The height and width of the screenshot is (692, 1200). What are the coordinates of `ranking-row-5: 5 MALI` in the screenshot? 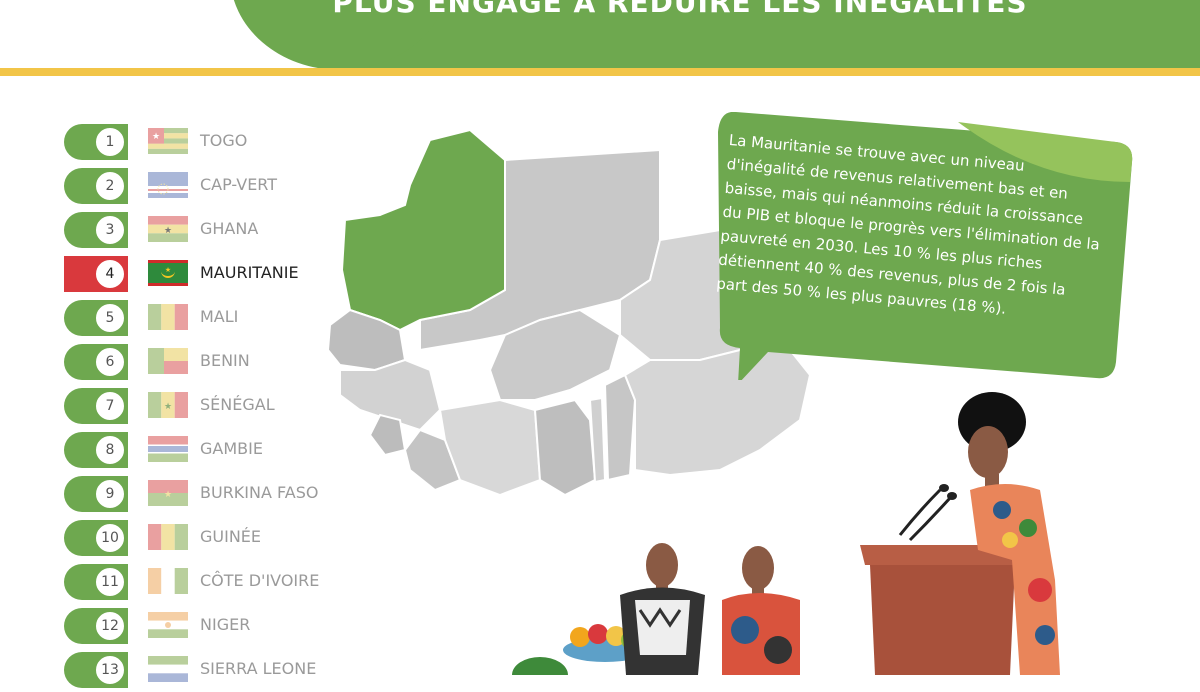 It's located at (194, 318).